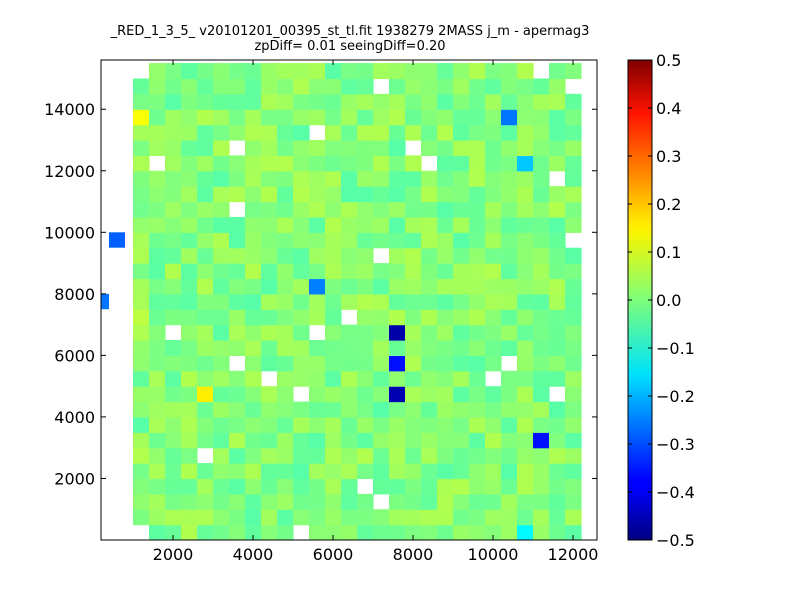 Image resolution: width=800 pixels, height=600 pixels. I want to click on colorbar-tick-label: 0.0, so click(668, 300).